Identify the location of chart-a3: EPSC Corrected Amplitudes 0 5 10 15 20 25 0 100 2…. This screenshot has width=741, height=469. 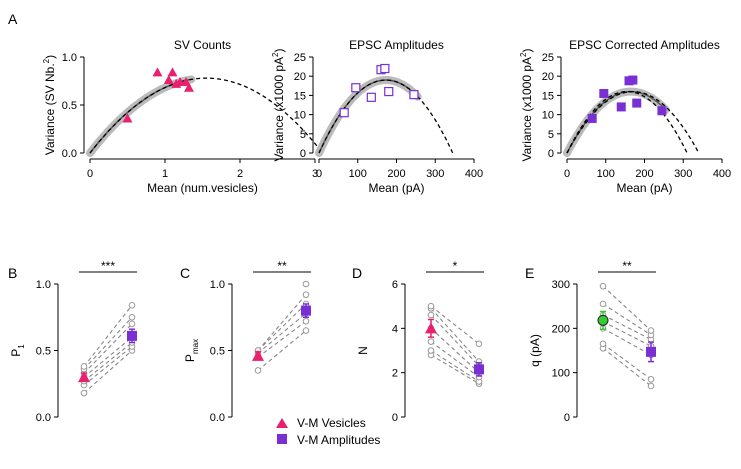
(625, 116).